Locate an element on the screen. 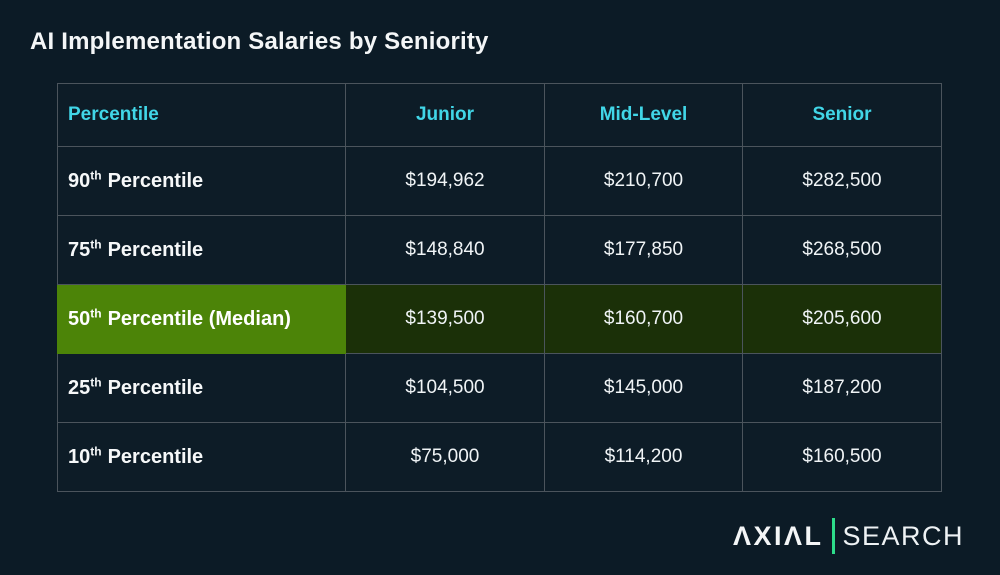  row-label: 10th Percentile is located at coordinates (201, 457).